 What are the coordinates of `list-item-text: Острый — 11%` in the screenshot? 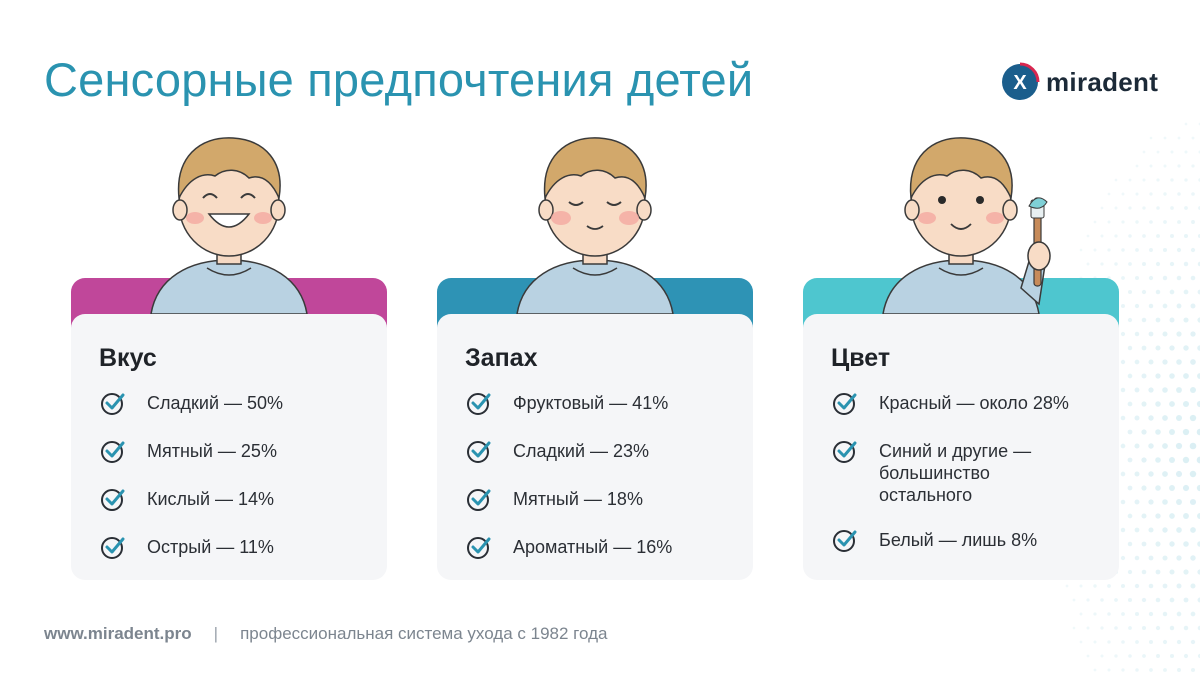 It's located at (210, 547).